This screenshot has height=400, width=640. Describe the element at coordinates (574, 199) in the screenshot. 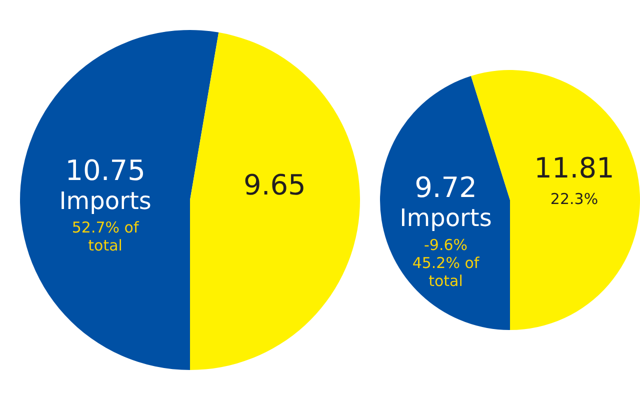

I see `text: 22.3%` at that location.